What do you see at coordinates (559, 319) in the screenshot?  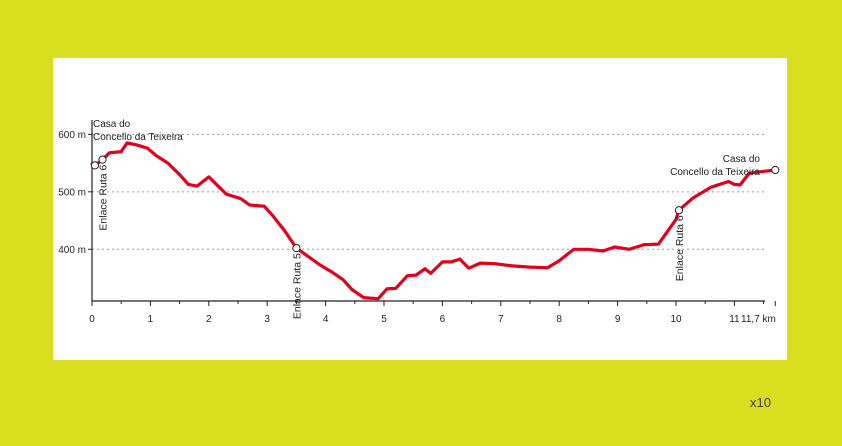 I see `x-tick-label: 8` at bounding box center [559, 319].